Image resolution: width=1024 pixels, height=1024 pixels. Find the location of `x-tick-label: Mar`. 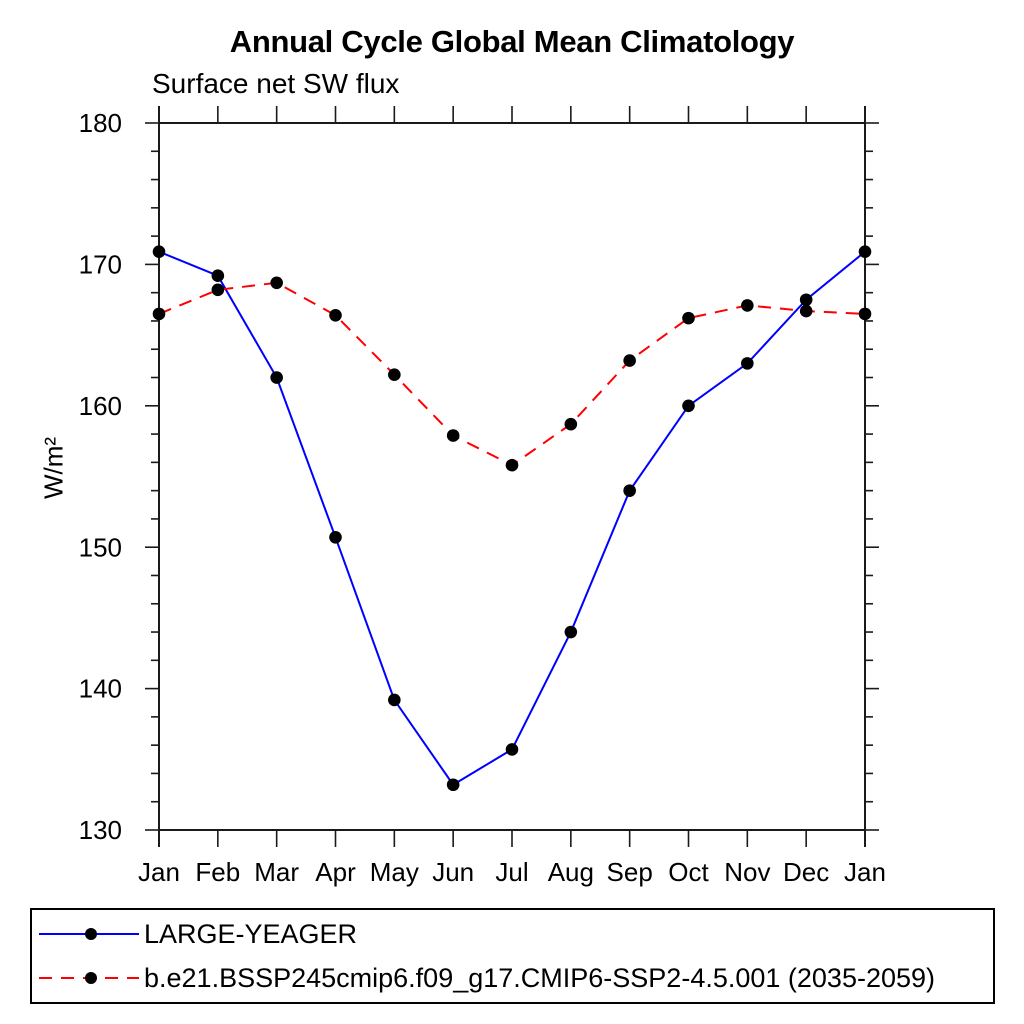

x-tick-label: Mar is located at coordinates (276, 872).